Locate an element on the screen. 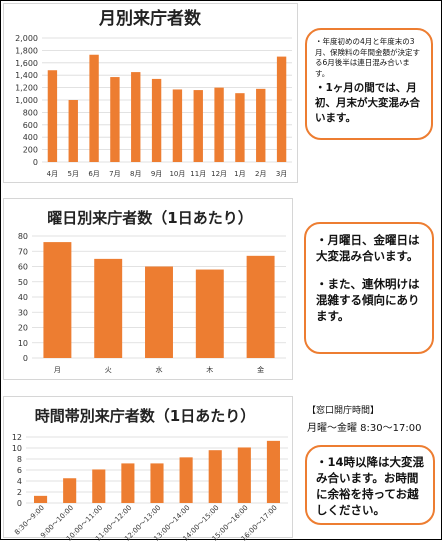 This screenshot has height=542, width=444. hourly-note: ・14時以降は大変混み合います。お時間に余裕を持ってお越しください。 is located at coordinates (370, 485).